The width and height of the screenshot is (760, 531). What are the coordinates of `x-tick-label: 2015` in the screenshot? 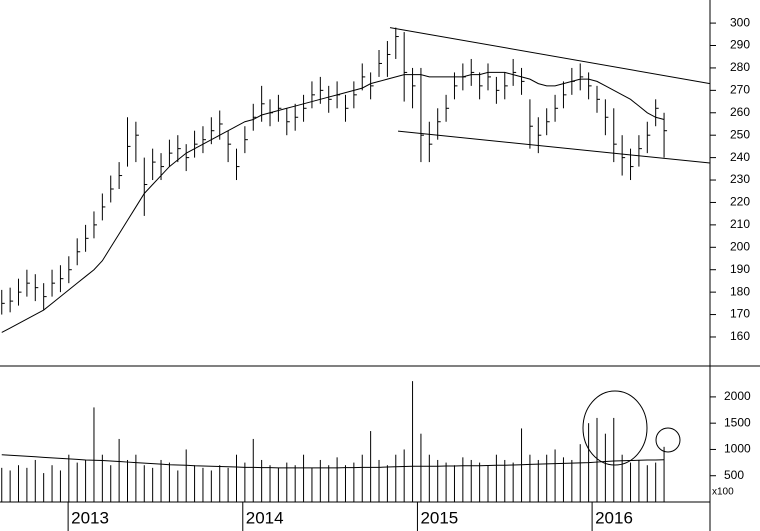 It's located at (439, 517).